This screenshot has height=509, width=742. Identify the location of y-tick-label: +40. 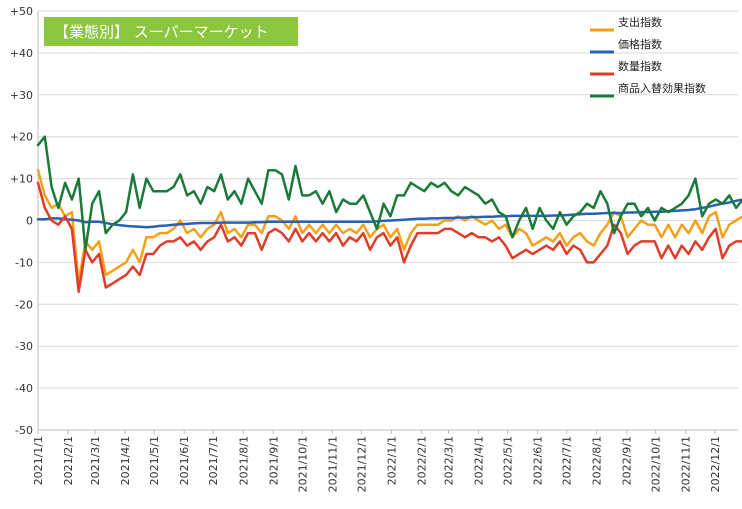
(21, 53).